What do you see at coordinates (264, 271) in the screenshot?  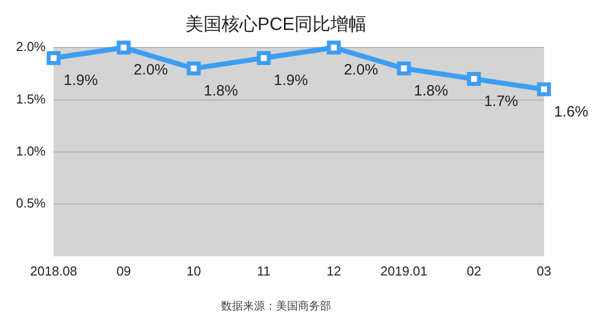 I see `x-tick-label: 11` at bounding box center [264, 271].